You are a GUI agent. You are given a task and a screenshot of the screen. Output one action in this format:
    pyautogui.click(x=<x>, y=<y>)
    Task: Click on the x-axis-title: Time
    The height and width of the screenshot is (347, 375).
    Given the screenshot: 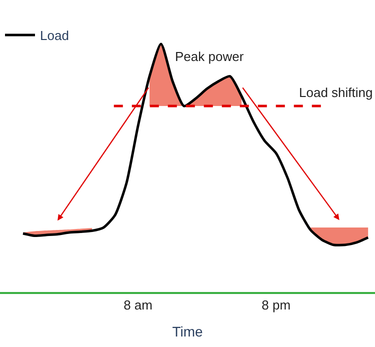 What is the action you would take?
    pyautogui.click(x=188, y=331)
    